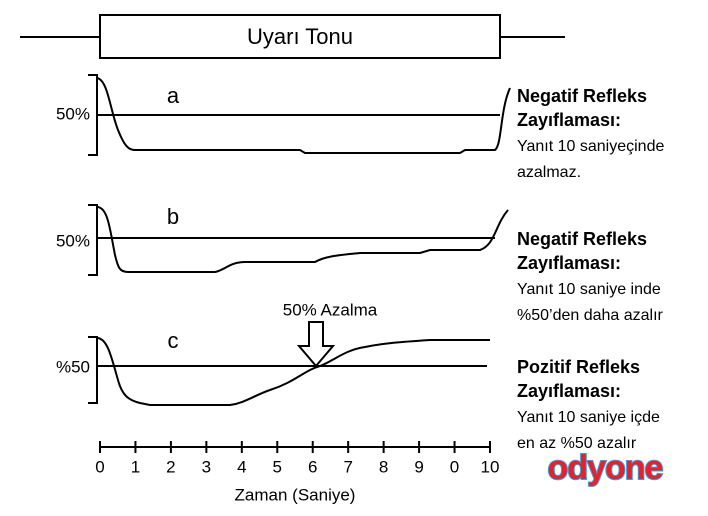 The image size is (708, 516). I want to click on side-desc: Yanıt 10 saniye inde, so click(589, 289).